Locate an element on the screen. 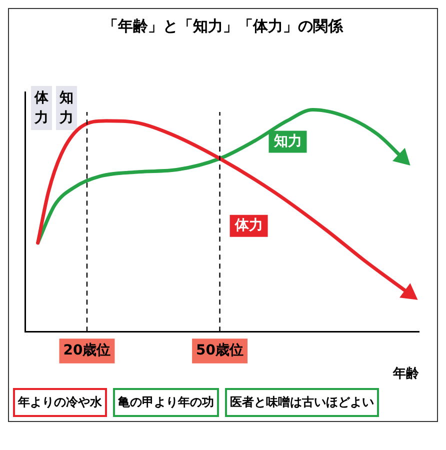 This screenshot has height=450, width=446. x-tick-label: 20歳位 is located at coordinates (87, 350).